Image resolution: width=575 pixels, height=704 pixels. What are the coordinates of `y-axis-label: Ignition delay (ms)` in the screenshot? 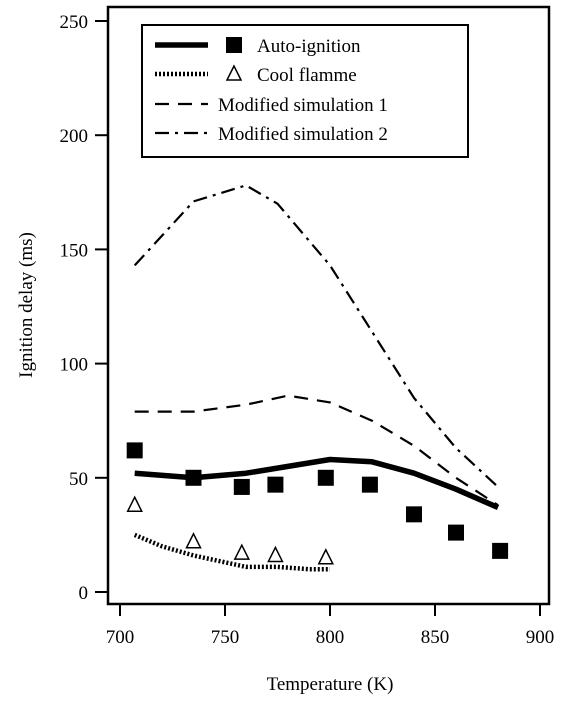 It's located at (26, 305).